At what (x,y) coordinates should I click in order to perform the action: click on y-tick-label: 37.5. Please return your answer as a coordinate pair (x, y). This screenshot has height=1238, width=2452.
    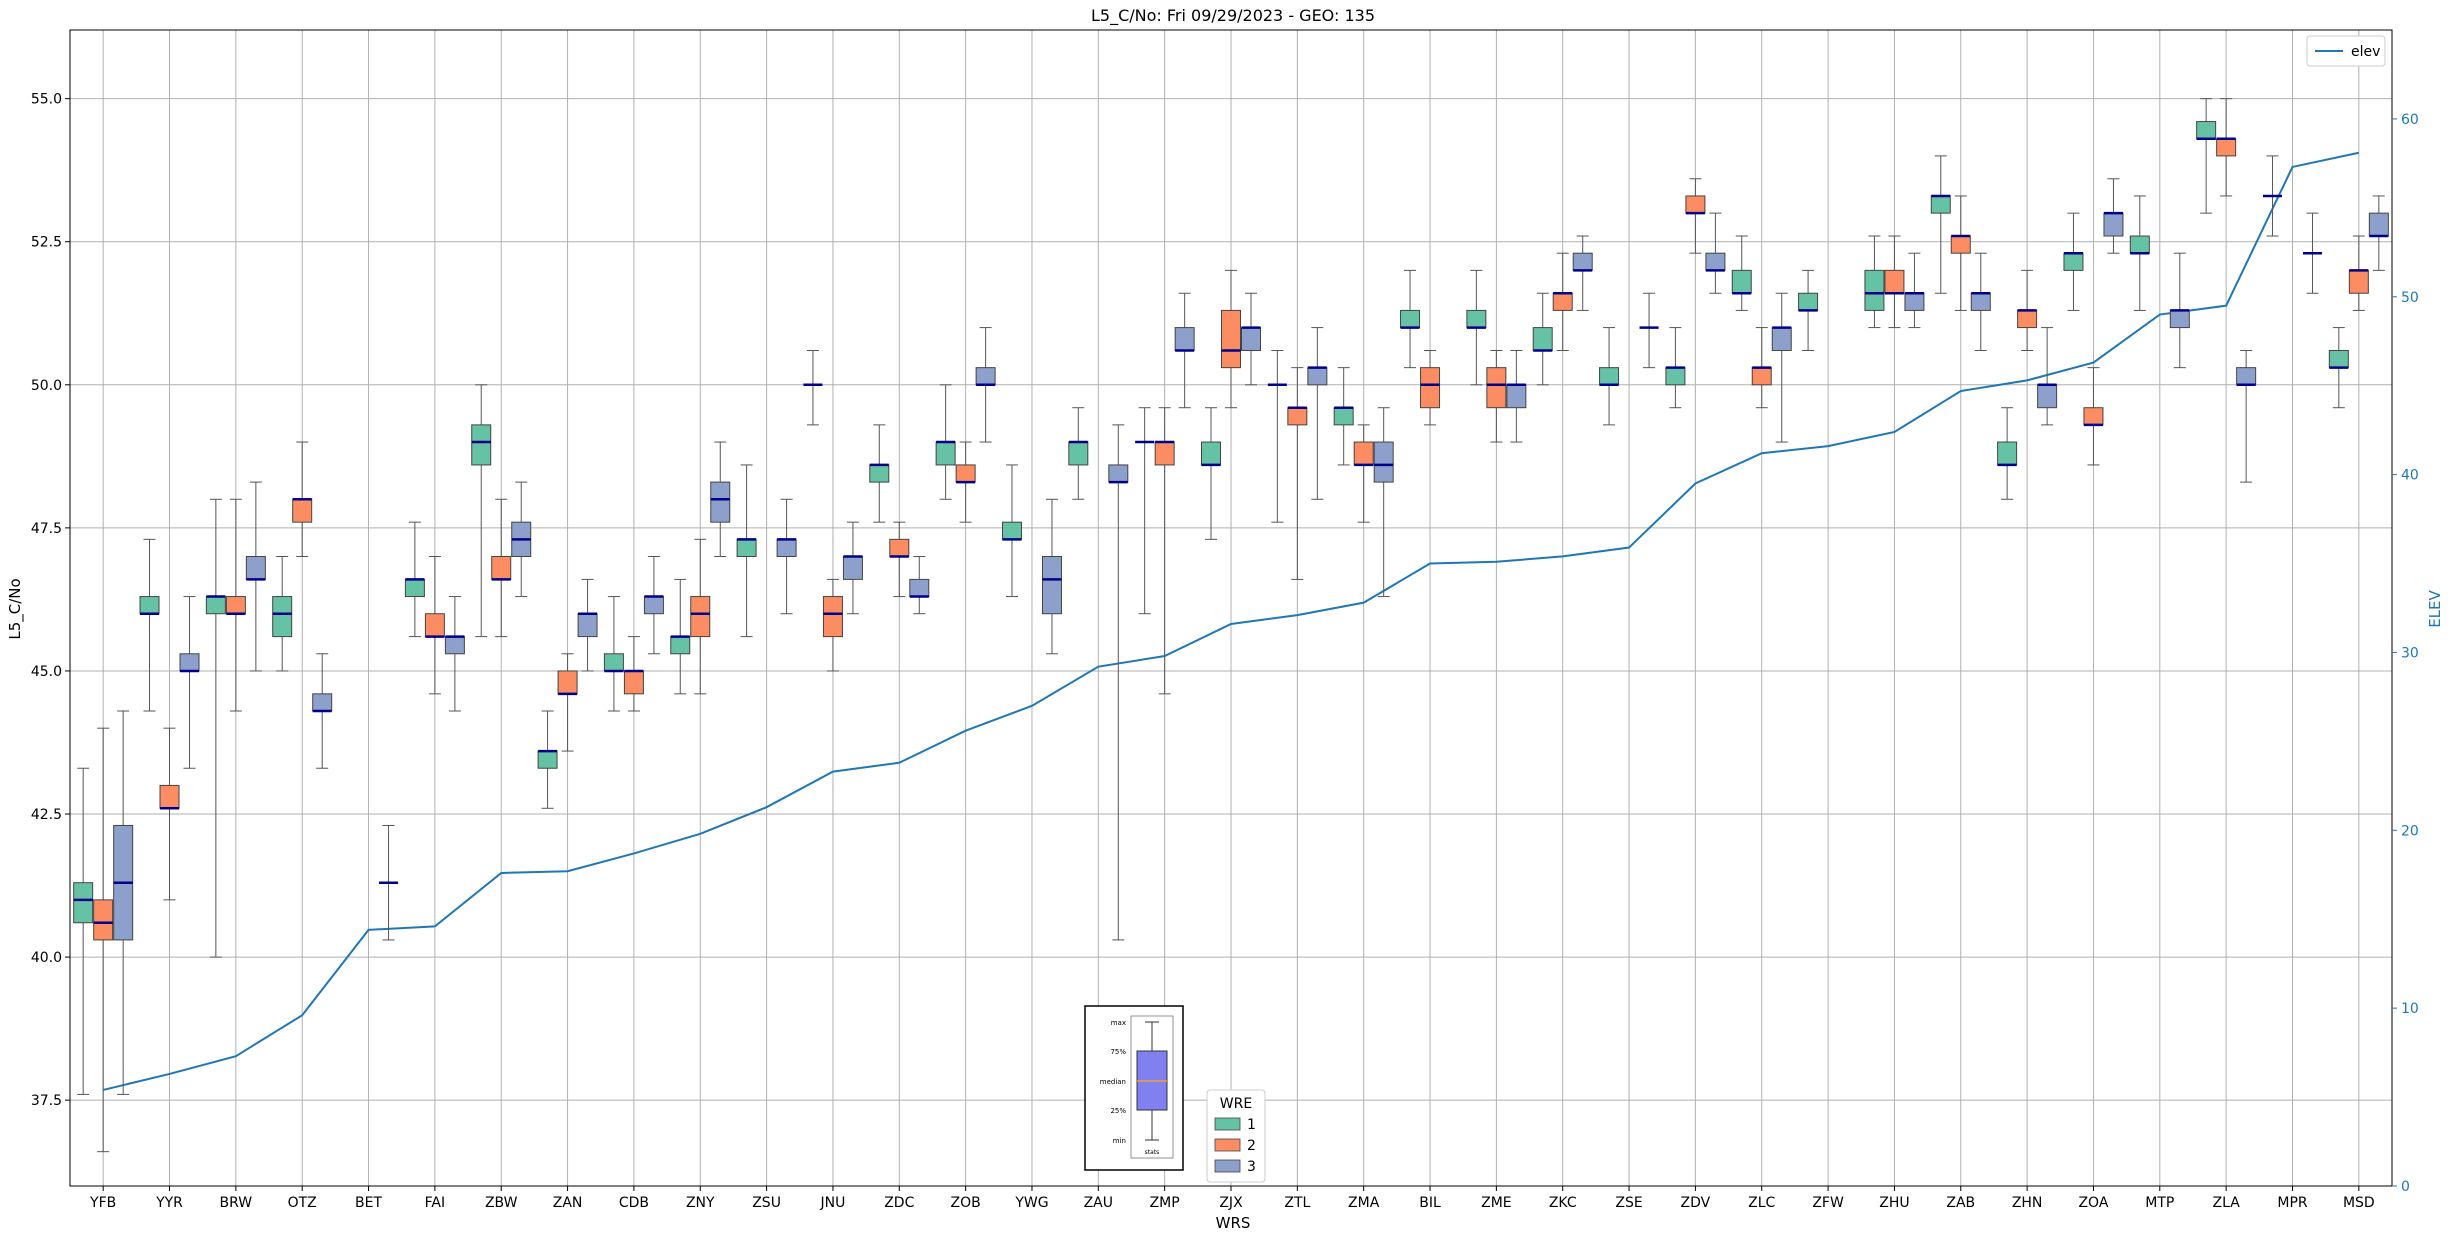
    Looking at the image, I should click on (46, 1101).